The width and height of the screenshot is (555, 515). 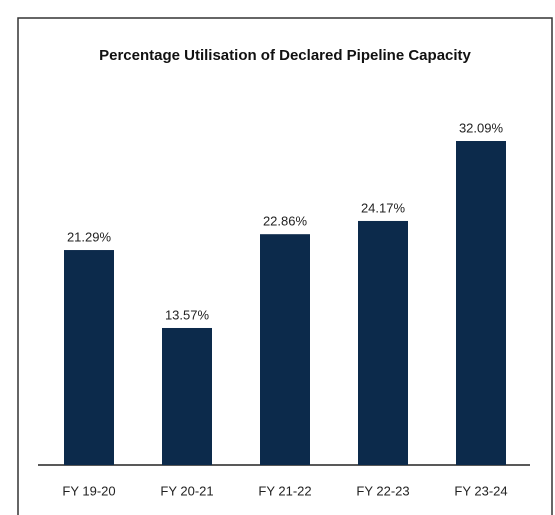 I want to click on value-label: 22.86%, so click(x=285, y=221).